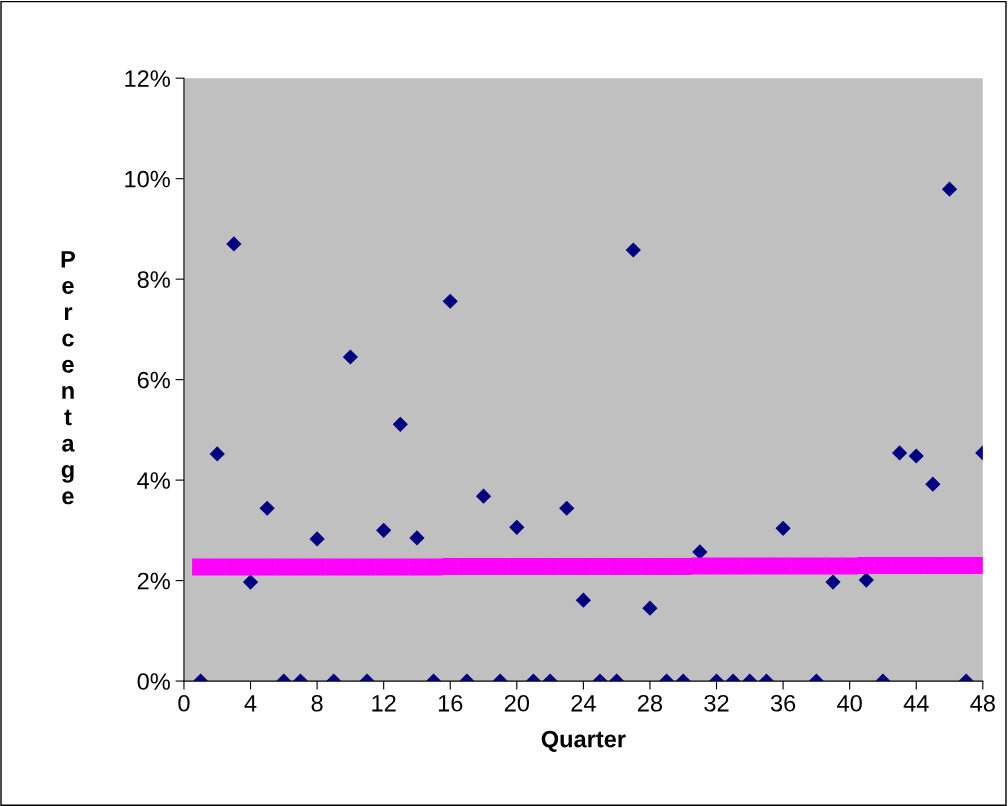 This screenshot has width=1008, height=806. Describe the element at coordinates (583, 703) in the screenshot. I see `x-tick-label: 24` at that location.